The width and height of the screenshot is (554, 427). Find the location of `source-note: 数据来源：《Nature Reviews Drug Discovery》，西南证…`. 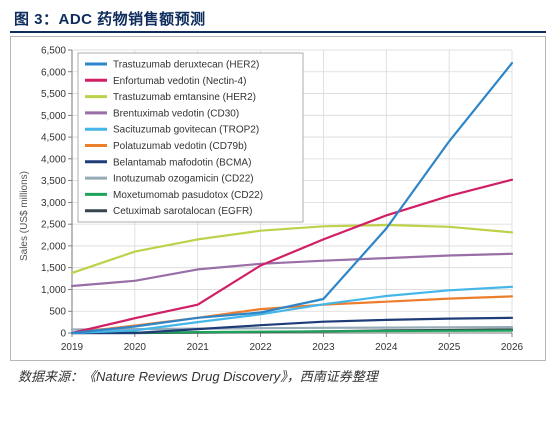

source-note: 数据来源：《Nature Reviews Drug Discovery》，西南证… is located at coordinates (198, 376).